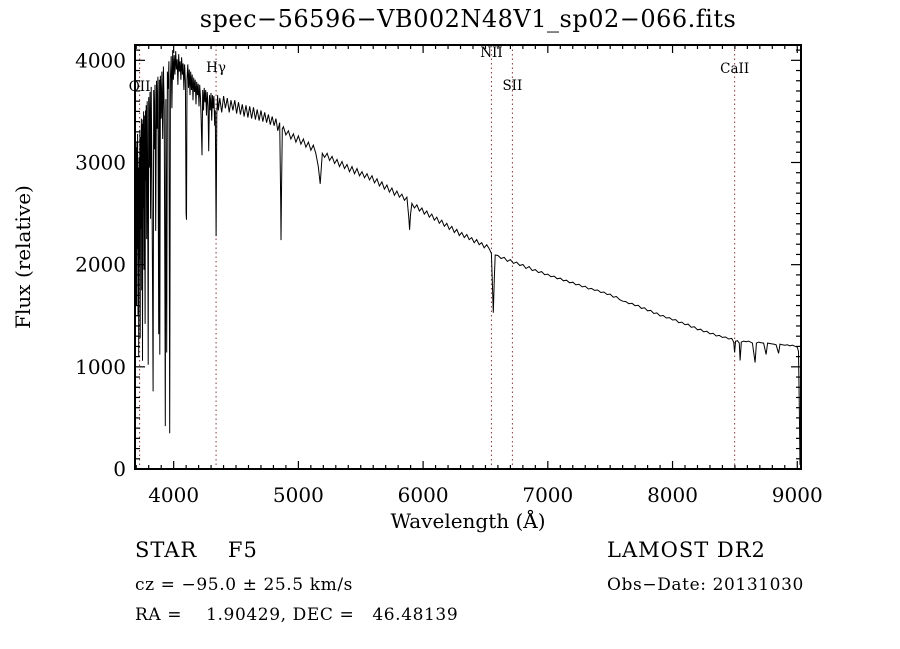 This screenshot has width=900, height=649. I want to click on x-tick-label: 7000, so click(547, 495).